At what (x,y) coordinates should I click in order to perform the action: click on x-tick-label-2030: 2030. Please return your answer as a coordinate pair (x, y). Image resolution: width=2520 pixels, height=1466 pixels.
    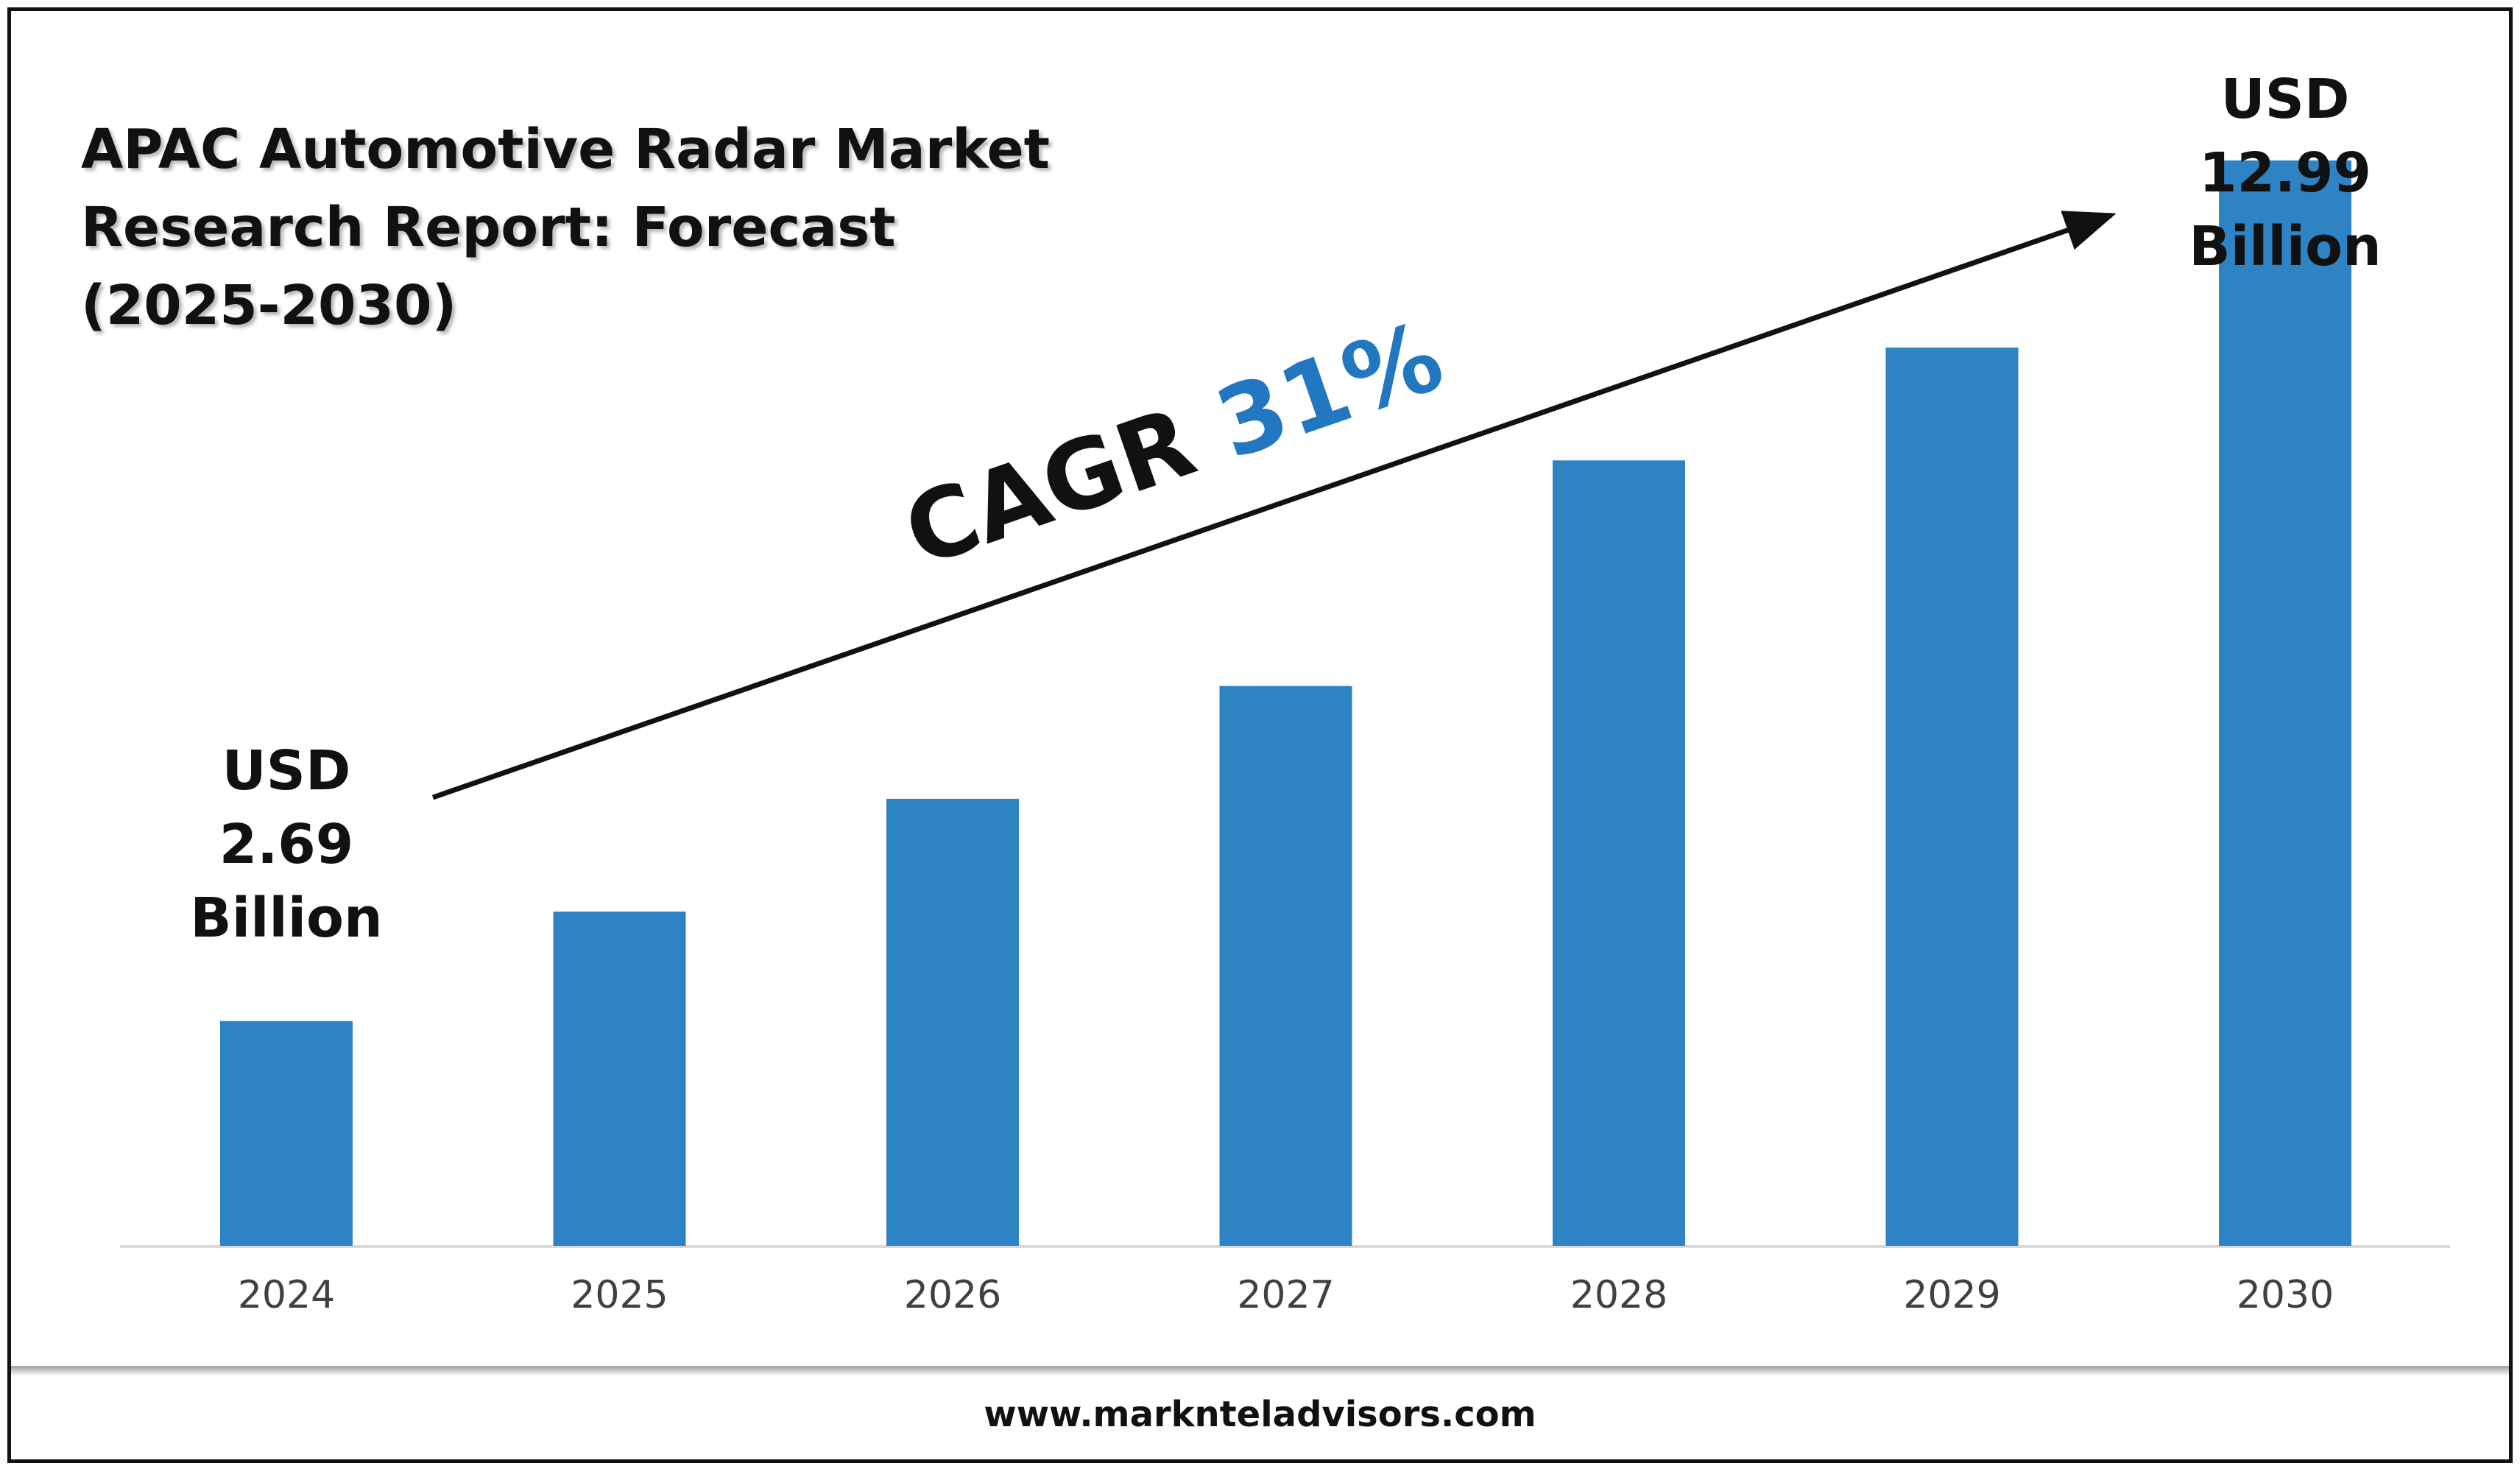
    Looking at the image, I should click on (2285, 1295).